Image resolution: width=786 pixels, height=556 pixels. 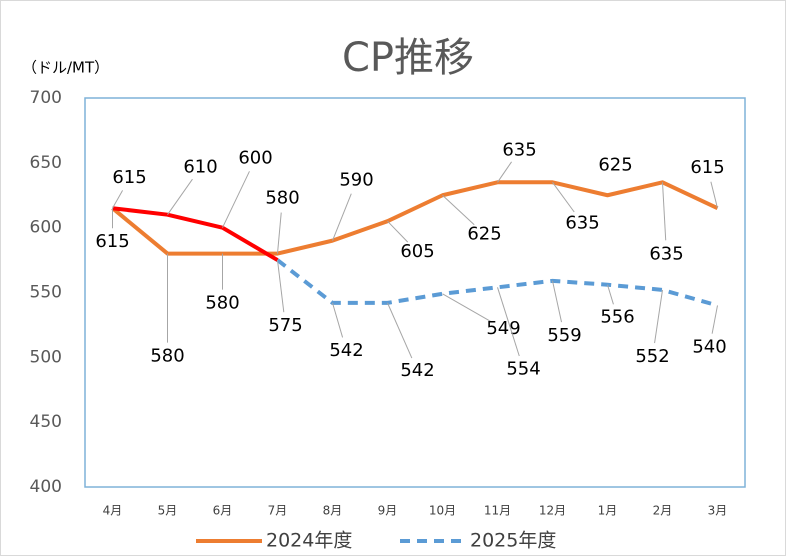 What do you see at coordinates (652, 356) in the screenshot?
I see `data-label: 552` at bounding box center [652, 356].